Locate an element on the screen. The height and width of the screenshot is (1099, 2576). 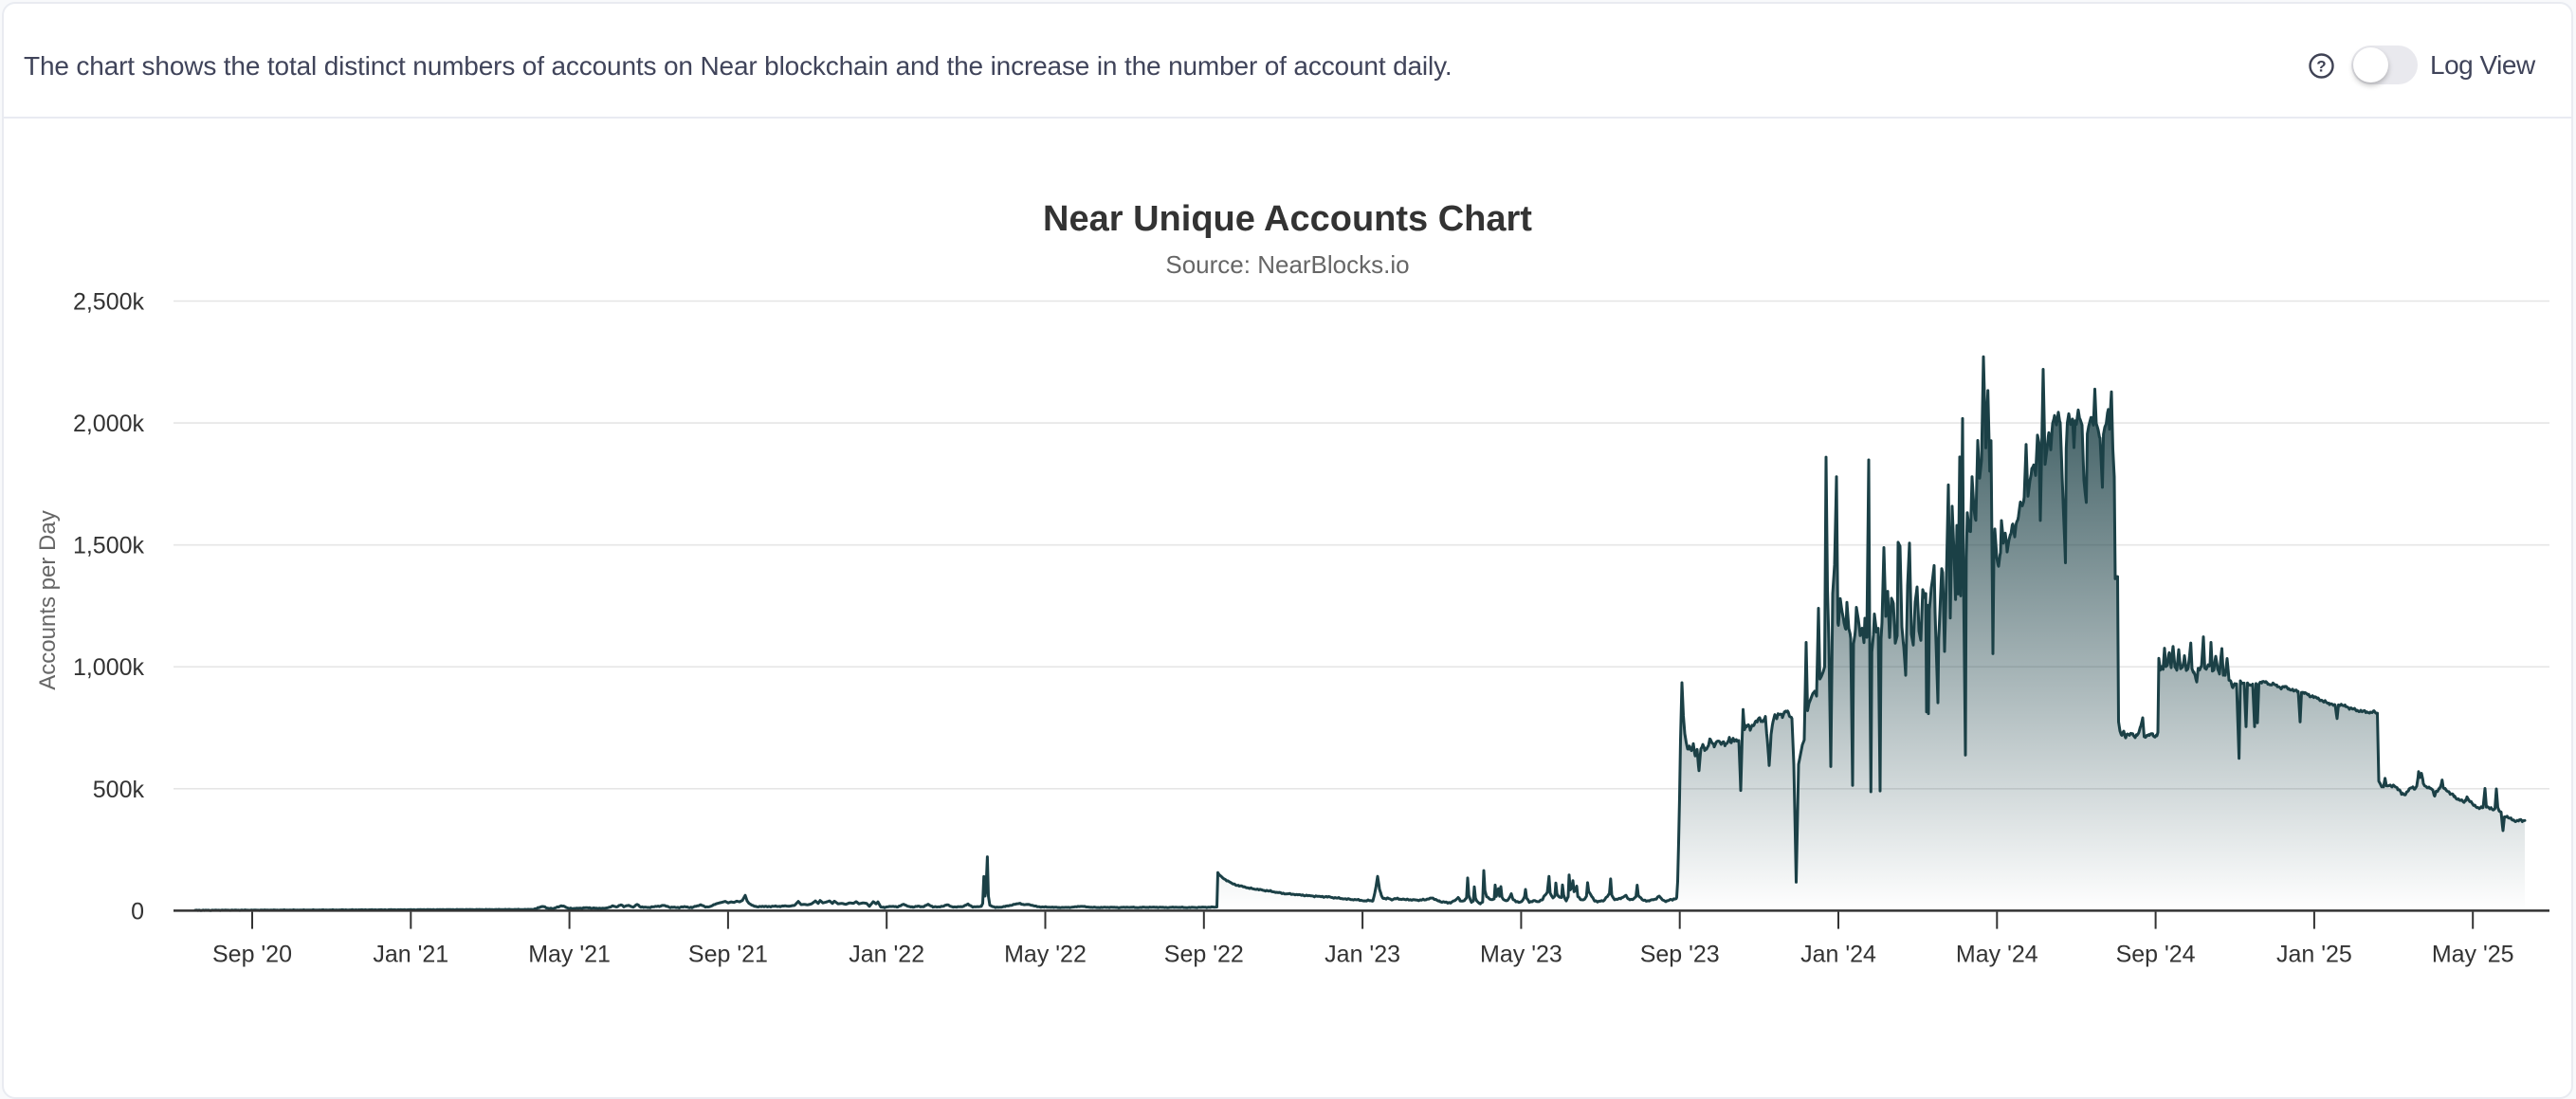
svg-text: Sep '24 is located at coordinates (2156, 955).